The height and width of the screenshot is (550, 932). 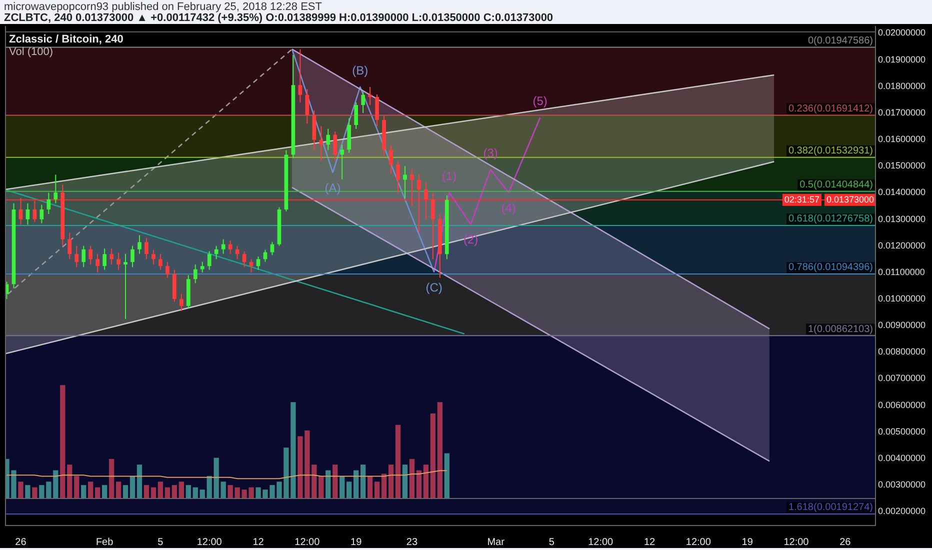 What do you see at coordinates (902, 192) in the screenshot?
I see `y-tick-label: 0.01400000` at bounding box center [902, 192].